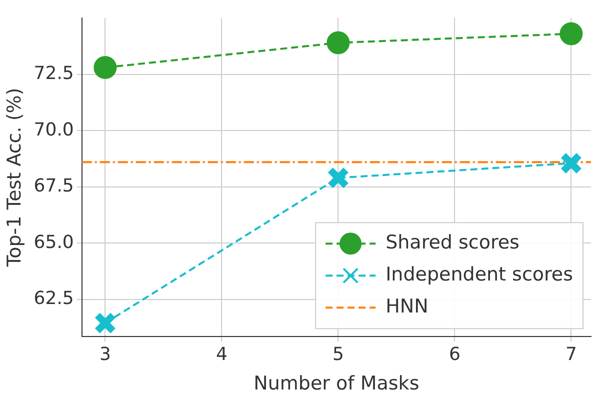 Image resolution: width=609 pixels, height=400 pixels. Describe the element at coordinates (479, 275) in the screenshot. I see `legend-label: Independent scores` at that location.